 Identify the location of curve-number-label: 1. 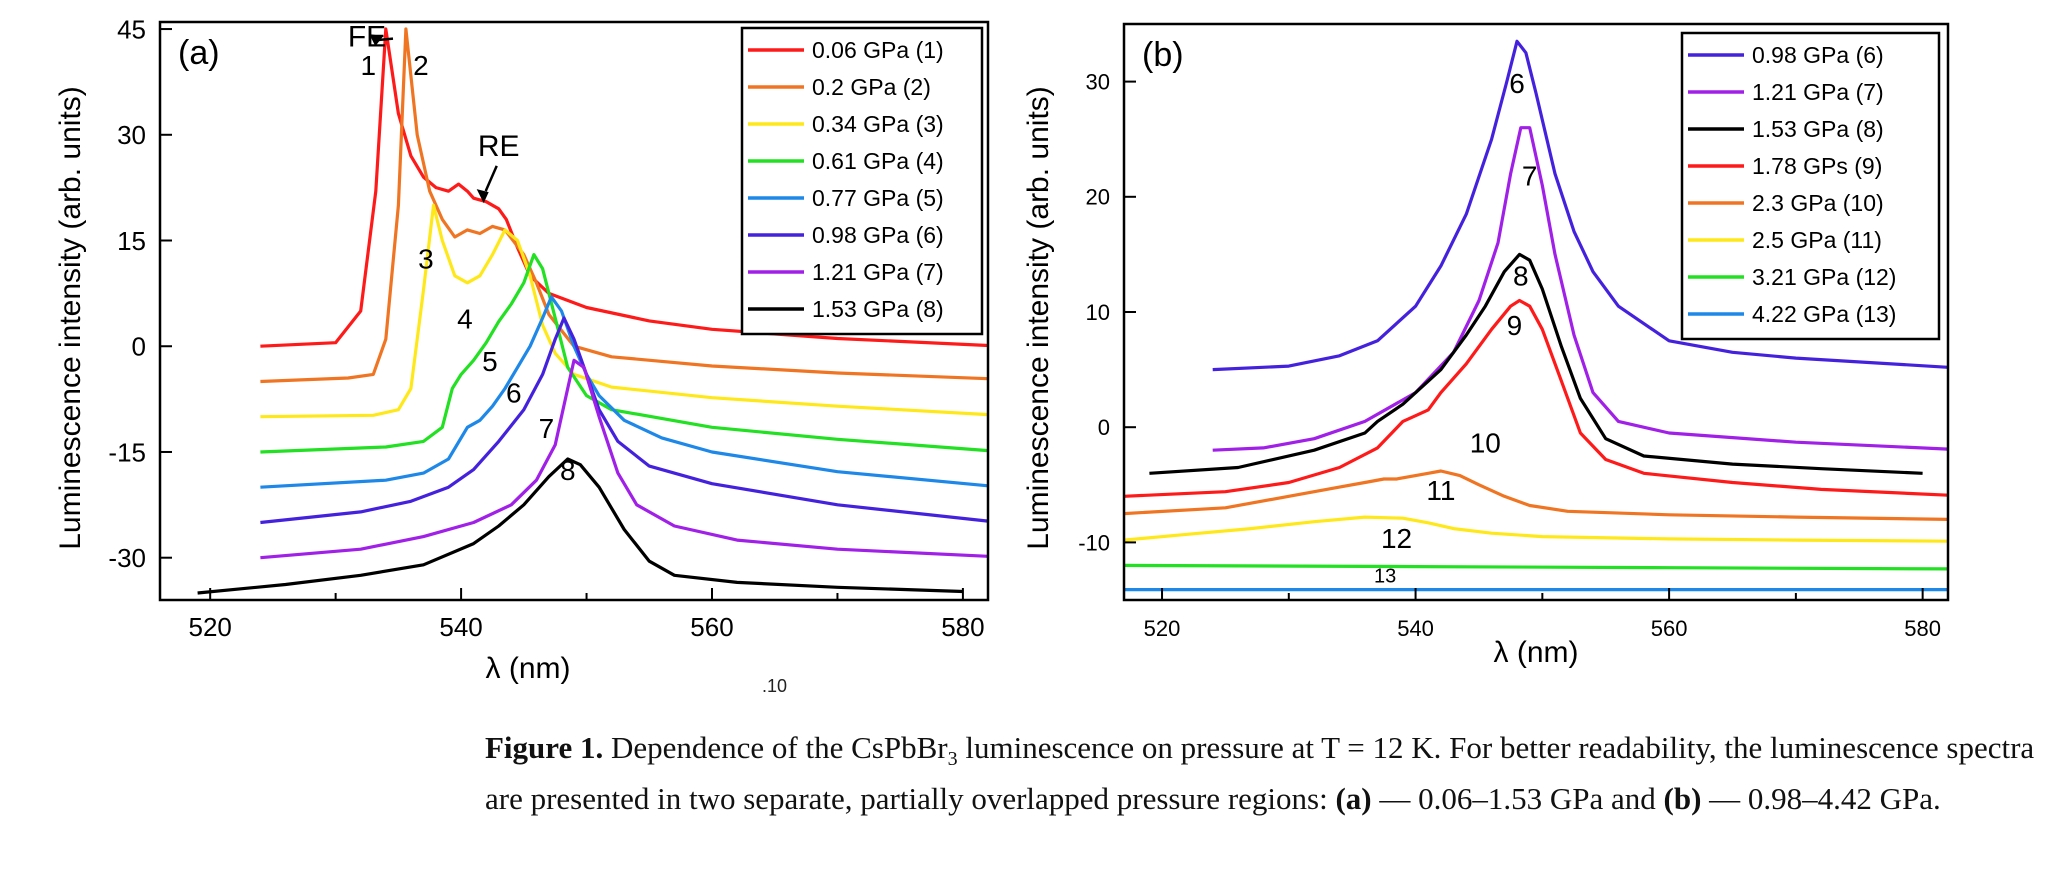
(368, 65).